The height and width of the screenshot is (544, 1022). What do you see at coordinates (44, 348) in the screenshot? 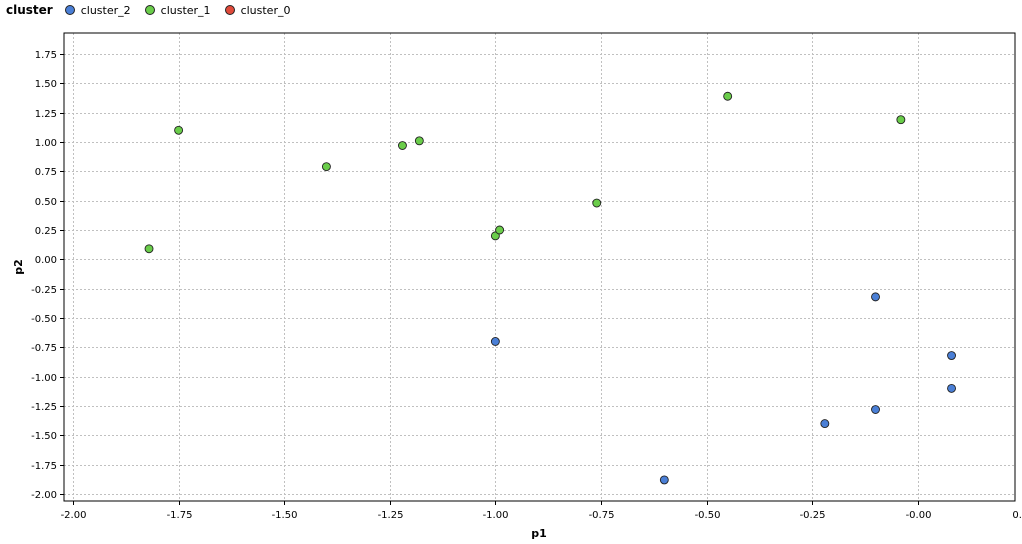
I see `y-tick-label: -0.75` at bounding box center [44, 348].